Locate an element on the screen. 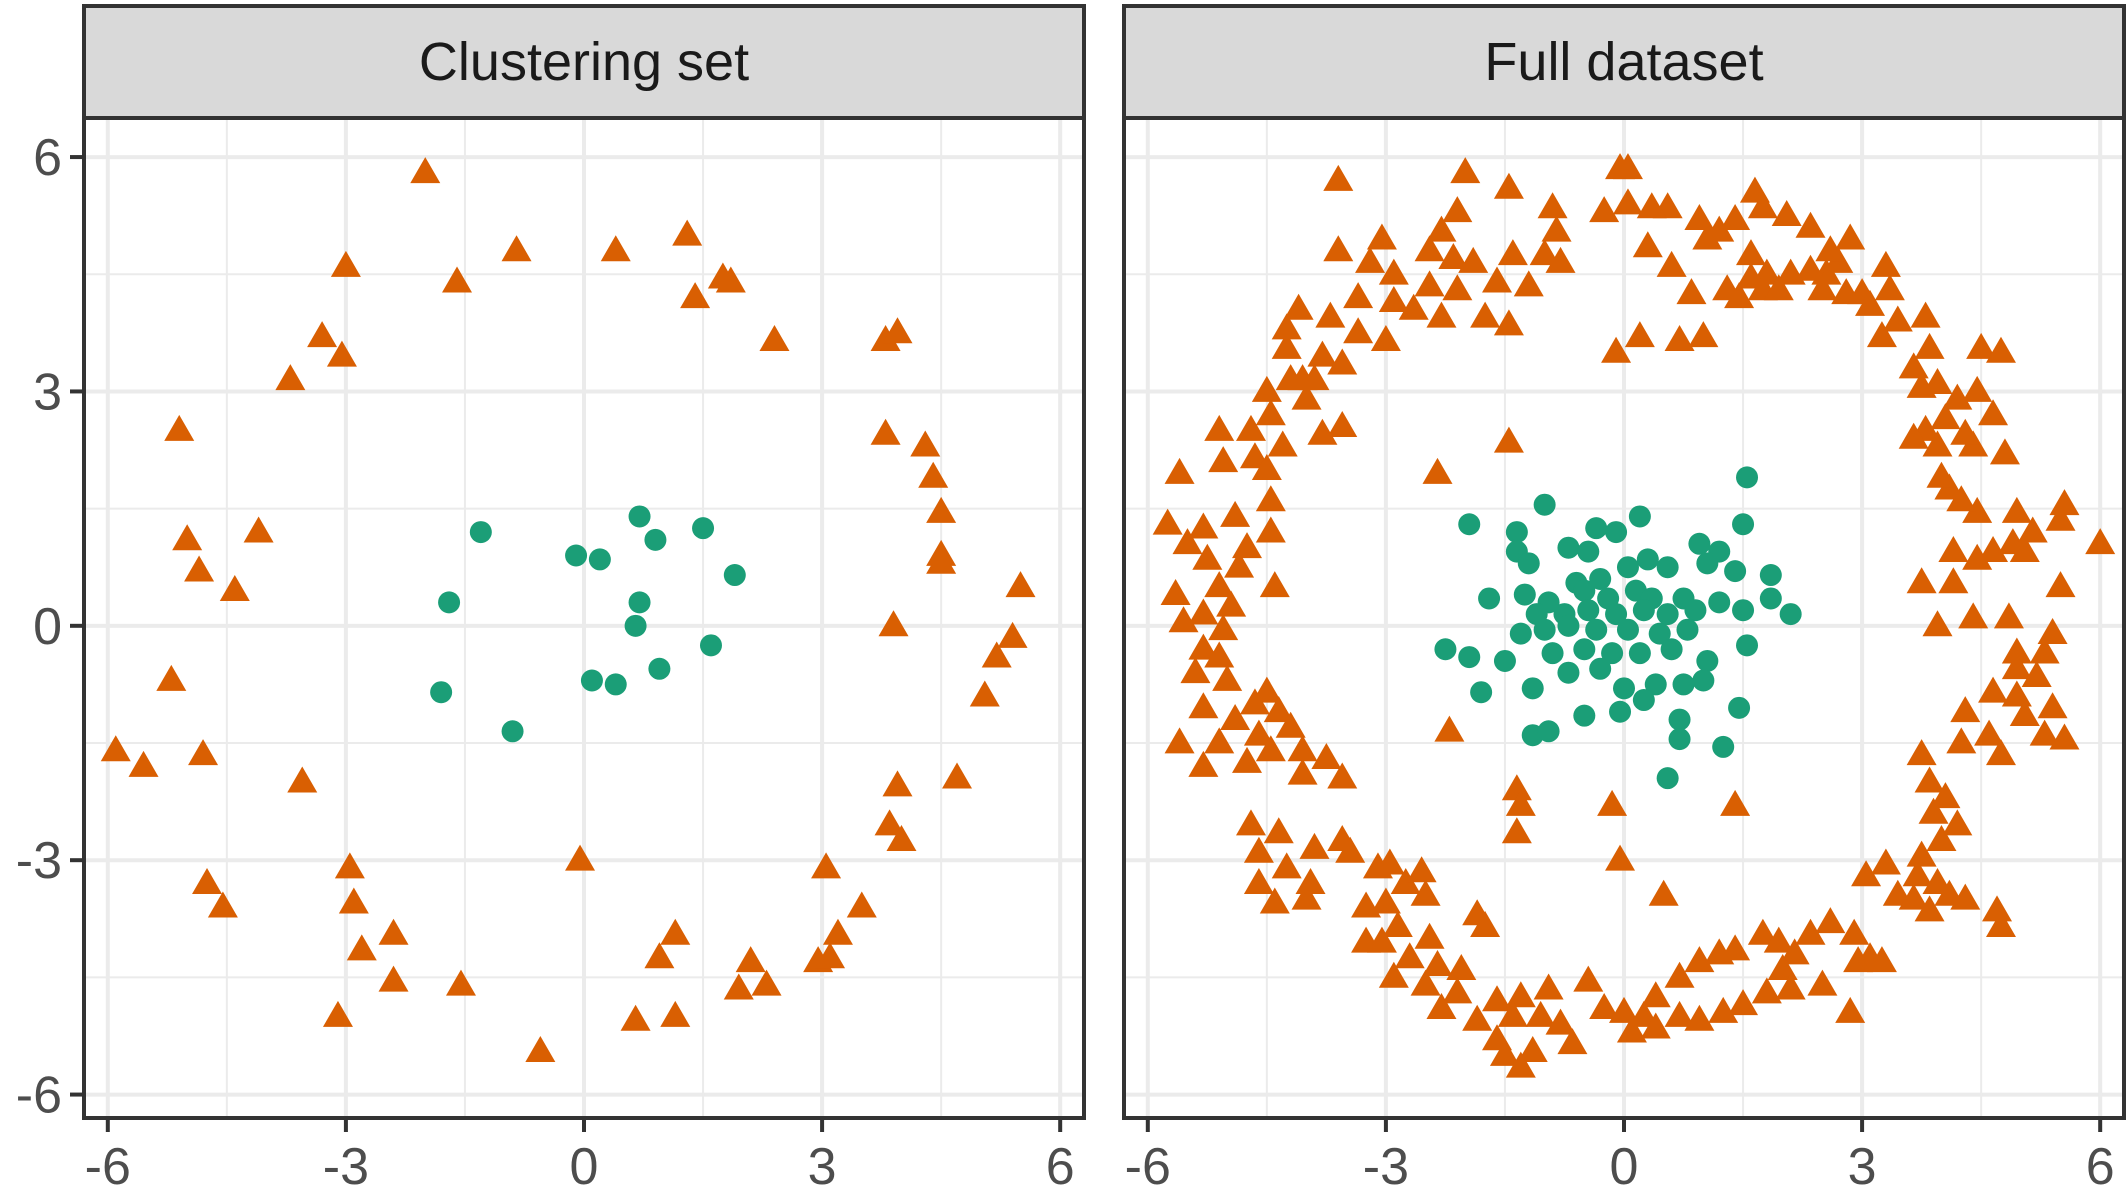  x-tick-label: 0 is located at coordinates (1624, 1167).